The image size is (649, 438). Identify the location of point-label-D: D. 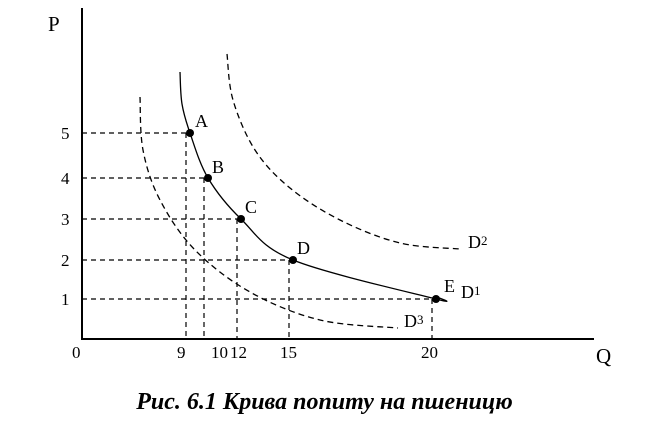
(303, 248).